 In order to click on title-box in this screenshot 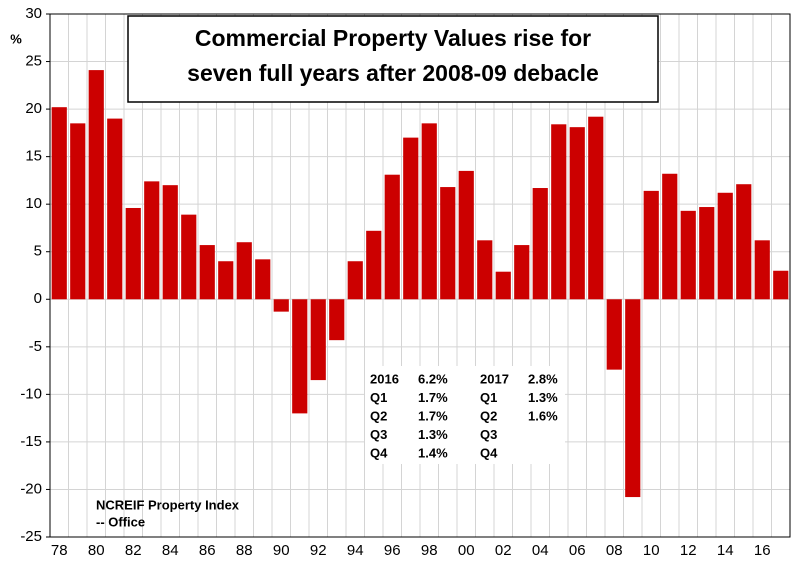, I will do `click(393, 59)`.